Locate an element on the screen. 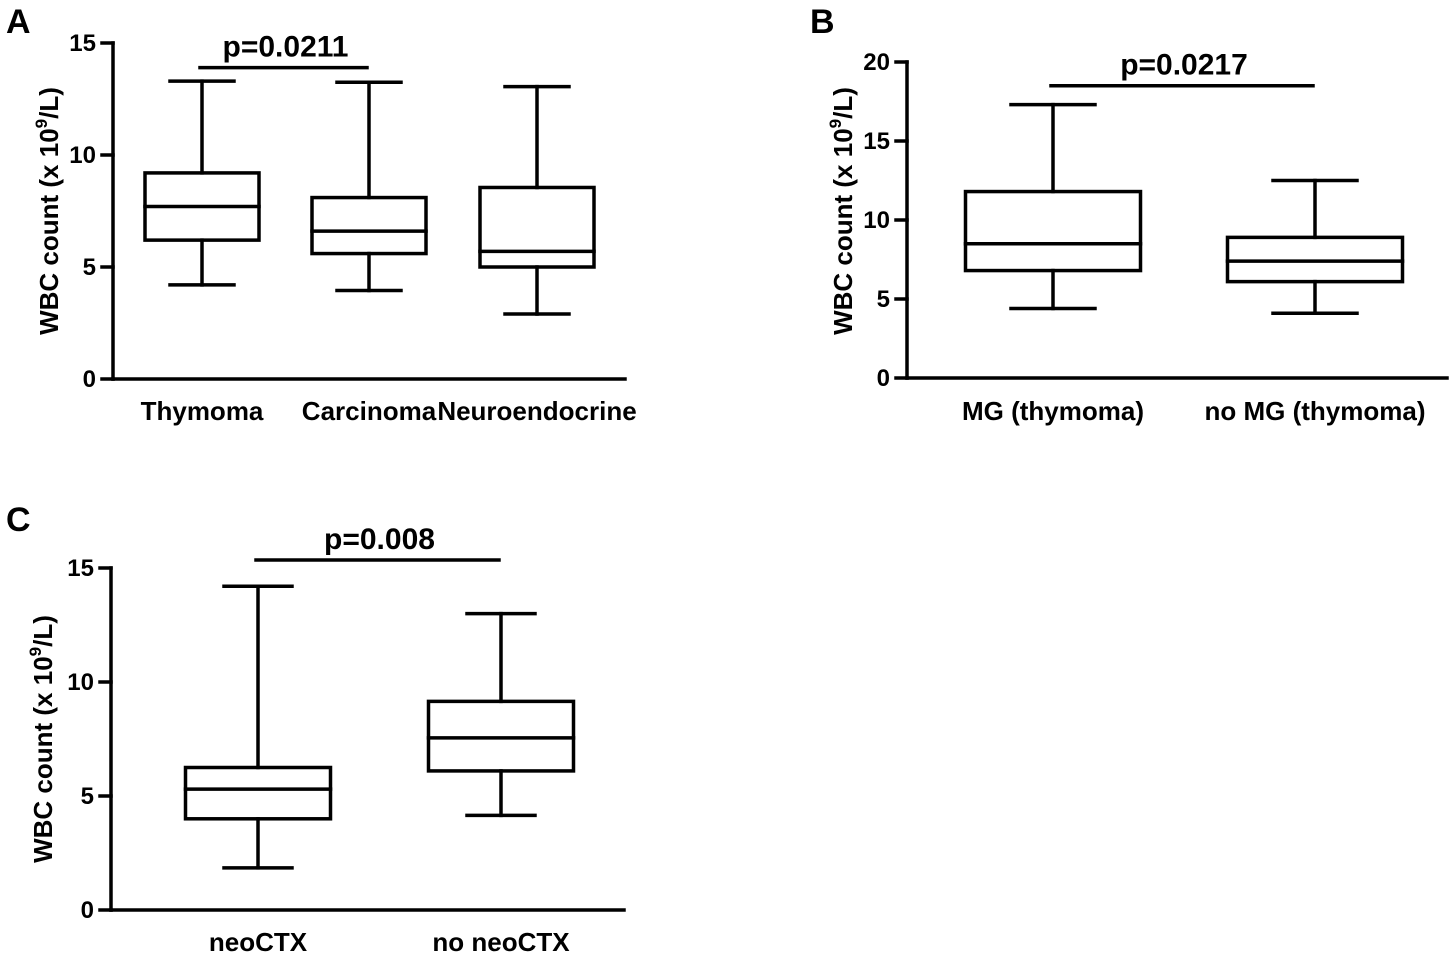  p-value-label: p=0.0211 is located at coordinates (286, 47).